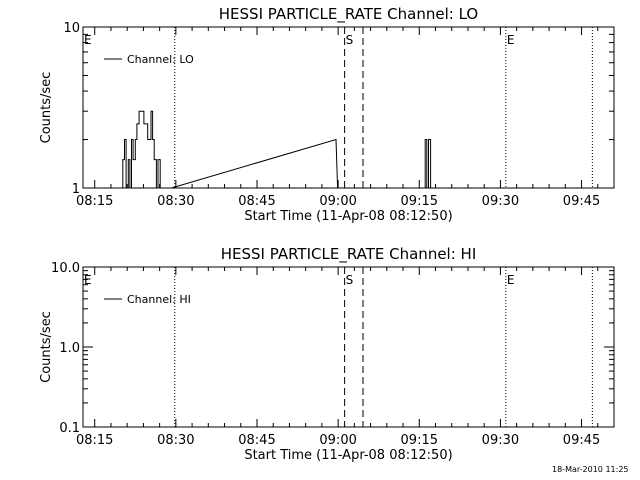 This screenshot has width=640, height=480. What do you see at coordinates (159, 299) in the screenshot?
I see `legend-label-hi: Channel: HI` at bounding box center [159, 299].